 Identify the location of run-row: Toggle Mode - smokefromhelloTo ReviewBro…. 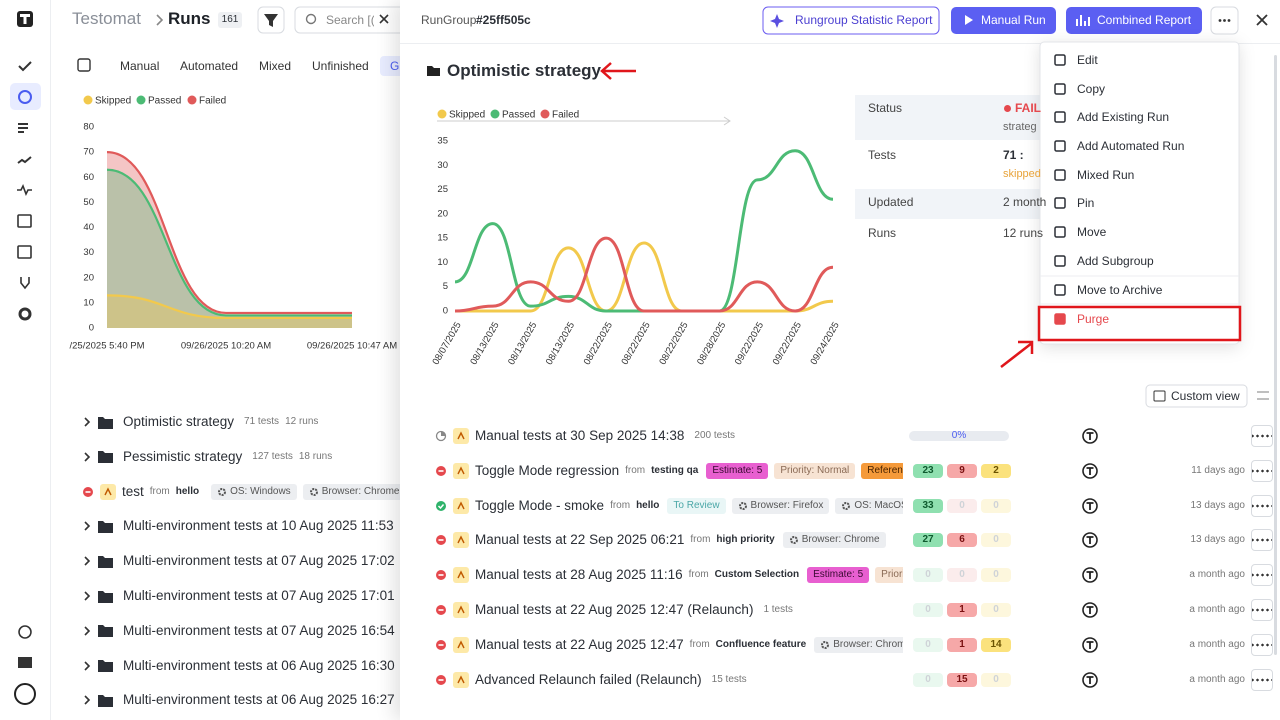
(689, 506).